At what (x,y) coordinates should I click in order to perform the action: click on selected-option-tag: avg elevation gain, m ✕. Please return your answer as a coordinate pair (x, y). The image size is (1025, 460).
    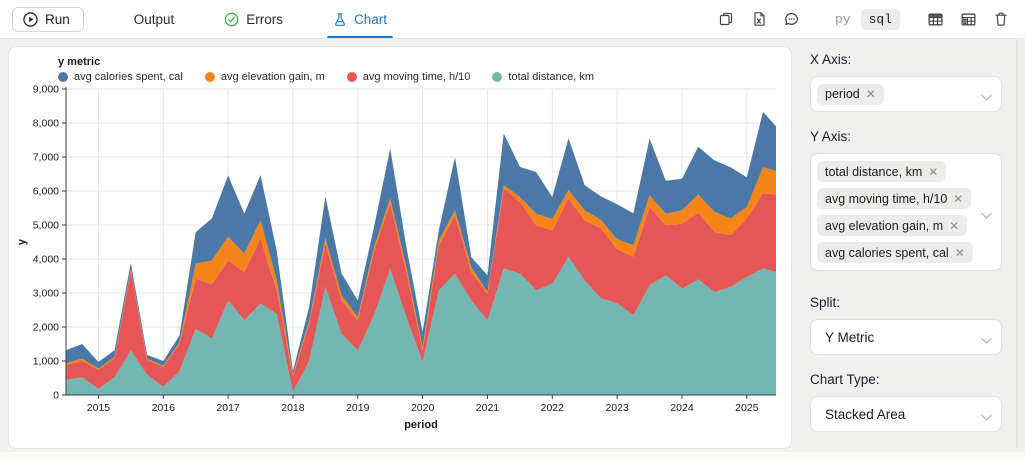
    Looking at the image, I should click on (892, 225).